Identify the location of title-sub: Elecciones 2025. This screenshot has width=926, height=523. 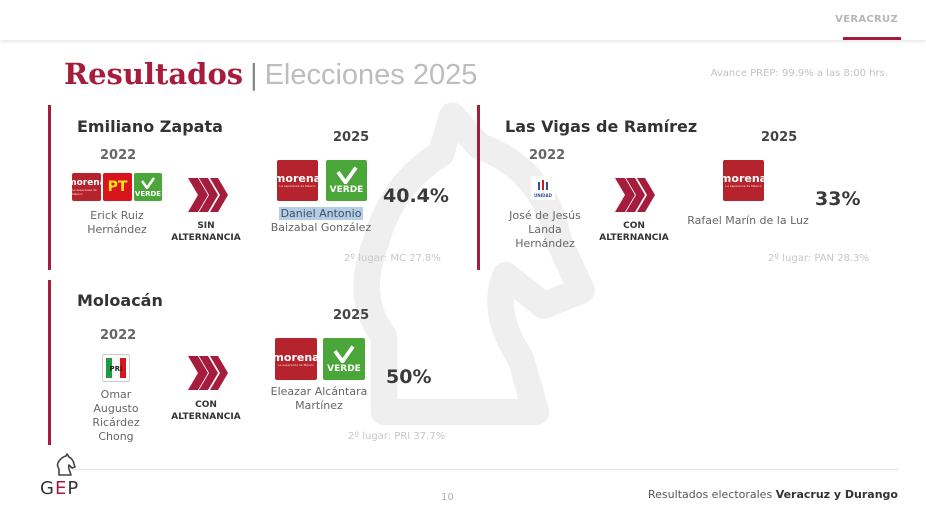
(371, 75).